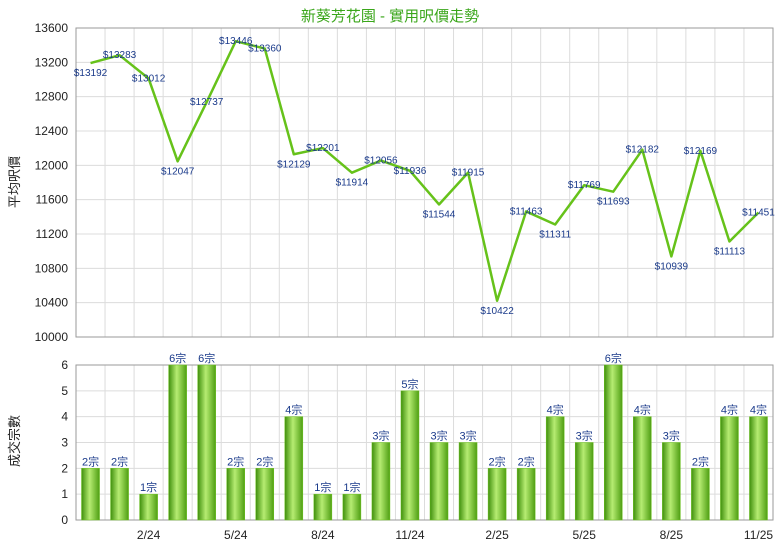  I want to click on x-axis-ticks: 2/24 5/24 8/24 11/24 2/25 5/25 8/25 11/25, so click(455, 535).